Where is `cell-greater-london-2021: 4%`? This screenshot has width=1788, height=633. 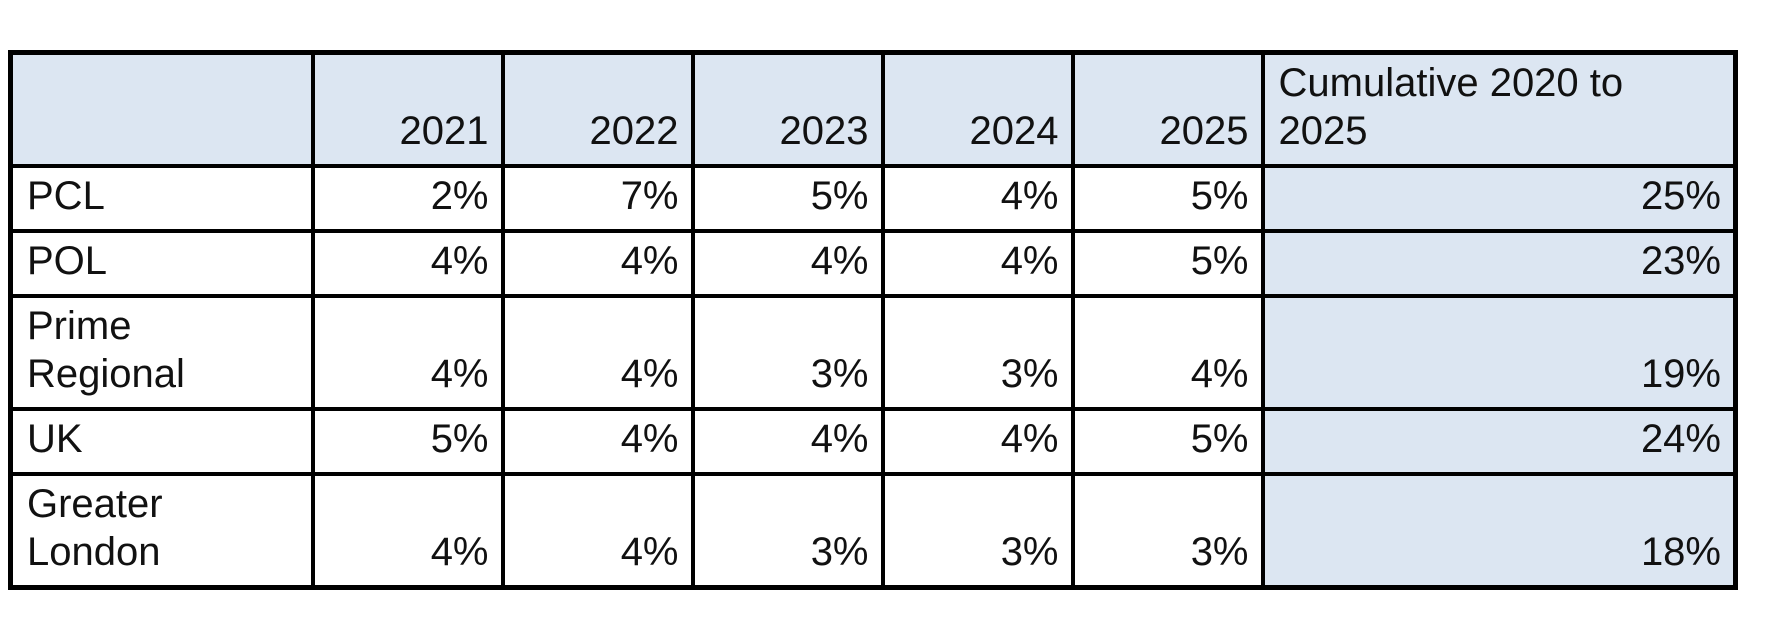
cell-greater-london-2021: 4% is located at coordinates (407, 531).